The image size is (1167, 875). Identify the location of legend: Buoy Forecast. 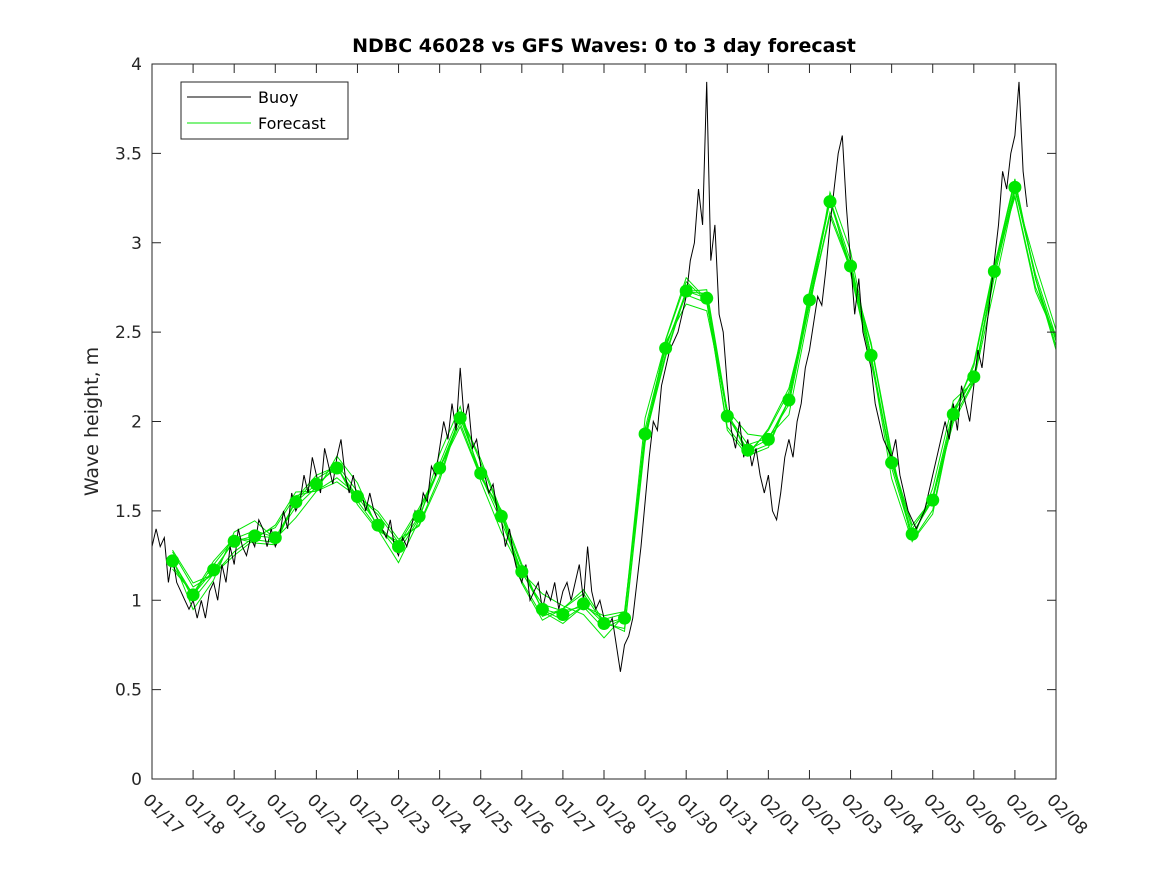
(264, 110).